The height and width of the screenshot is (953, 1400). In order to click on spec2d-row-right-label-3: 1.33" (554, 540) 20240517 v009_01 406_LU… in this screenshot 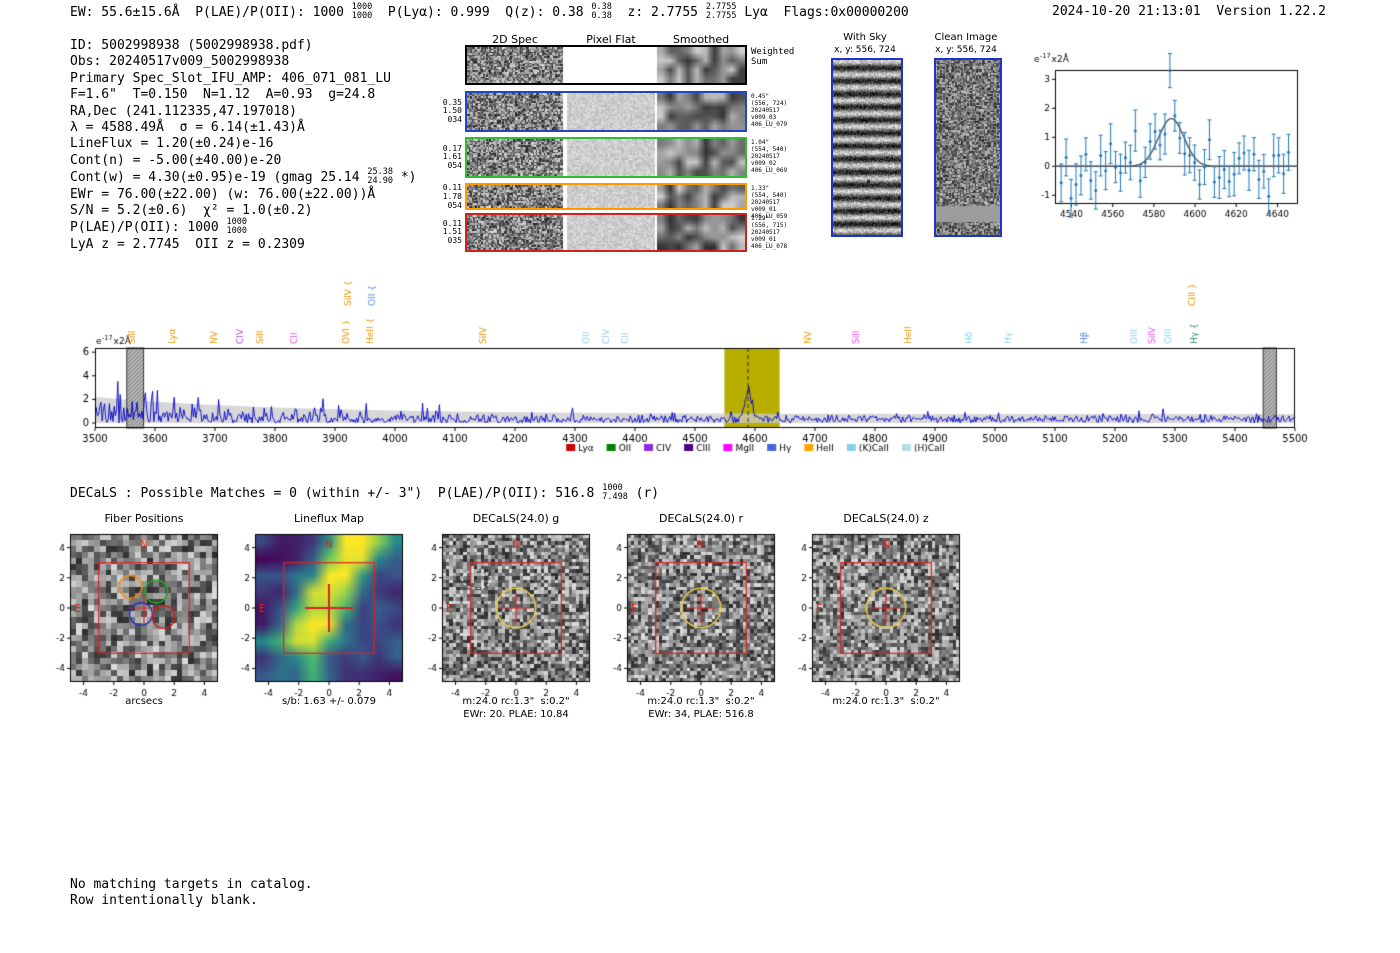, I will do `click(769, 202)`.